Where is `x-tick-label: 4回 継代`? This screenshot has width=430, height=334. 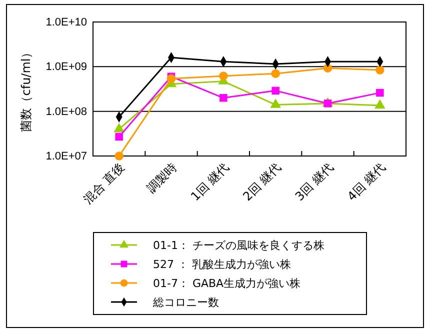 x-tick-label: 4回 継代 is located at coordinates (366, 182).